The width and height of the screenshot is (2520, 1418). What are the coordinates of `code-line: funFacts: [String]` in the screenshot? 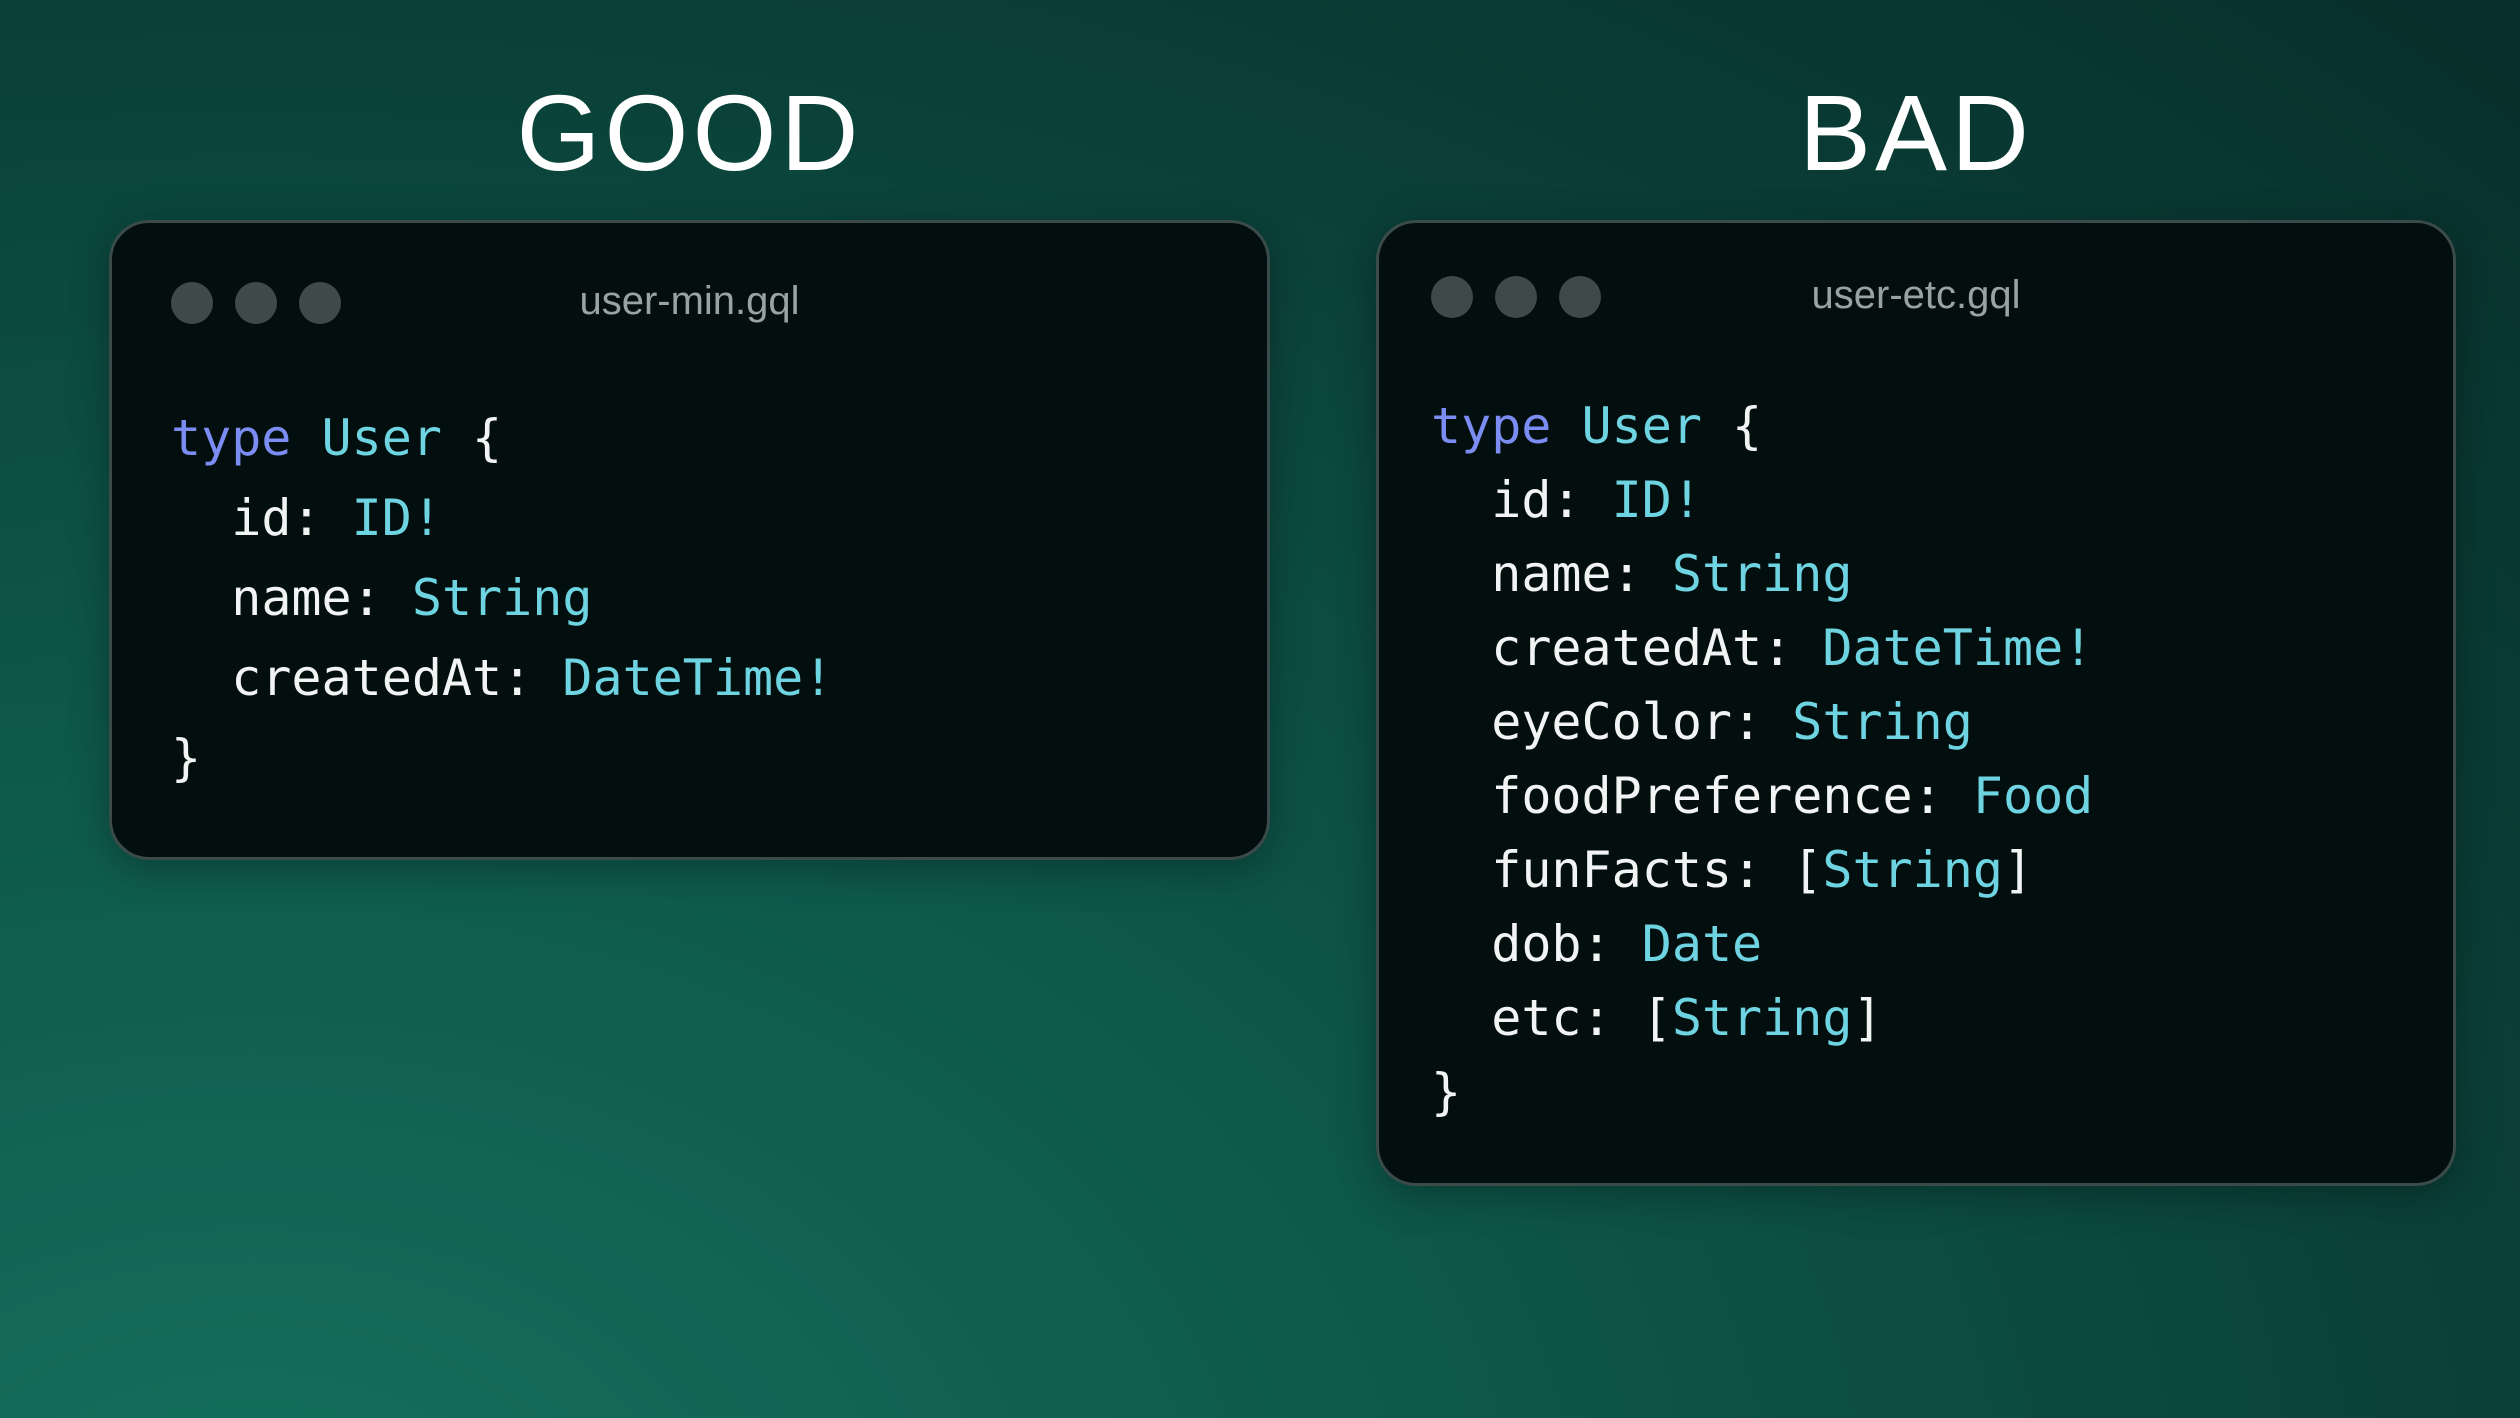 It's located at (1762, 870).